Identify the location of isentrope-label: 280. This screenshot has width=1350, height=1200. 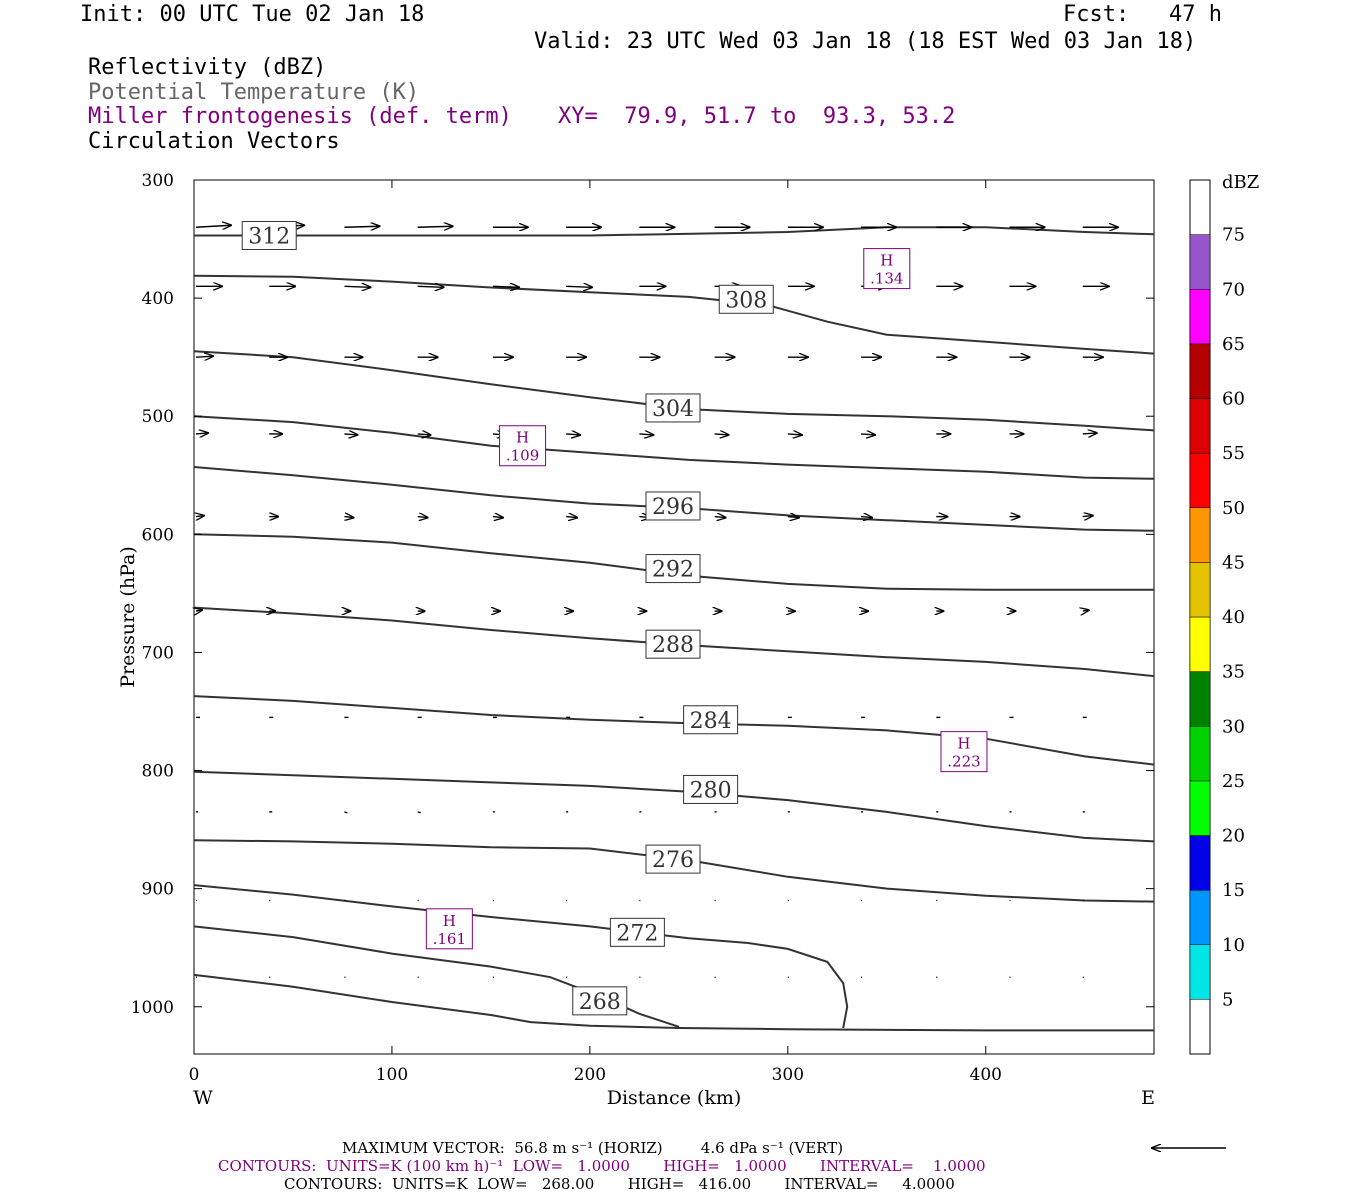
(711, 790).